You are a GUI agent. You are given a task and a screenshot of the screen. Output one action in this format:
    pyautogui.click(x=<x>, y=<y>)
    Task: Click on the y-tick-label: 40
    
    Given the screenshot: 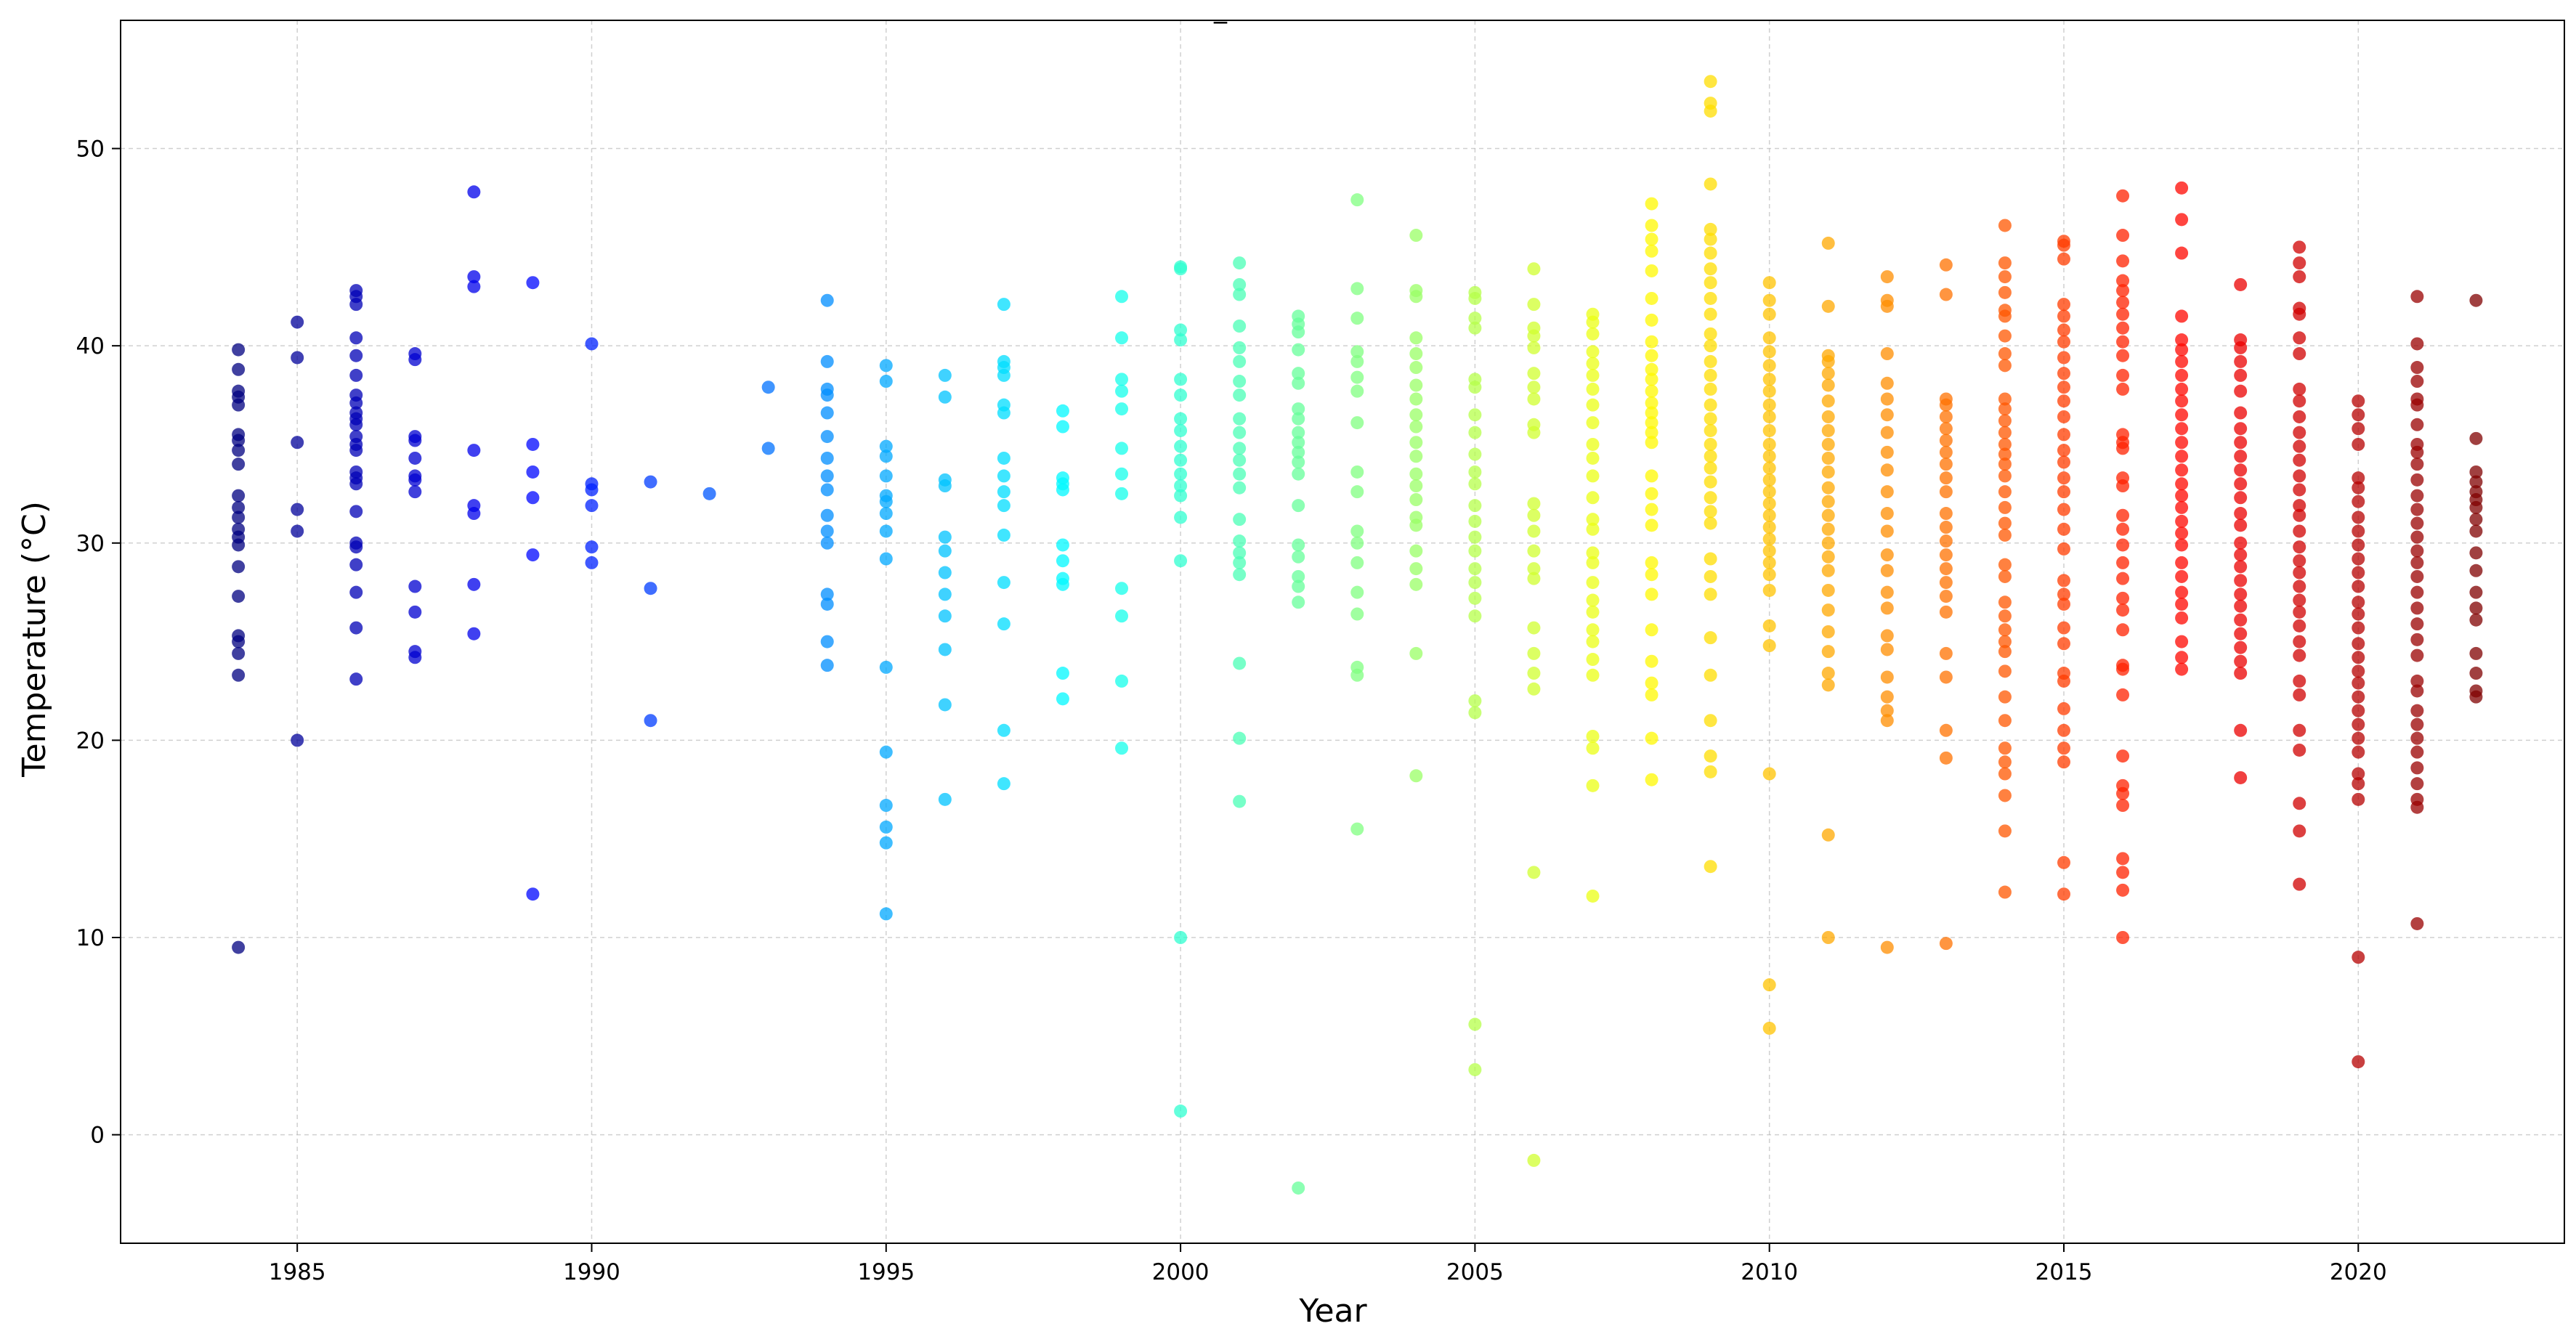 What is the action you would take?
    pyautogui.click(x=90, y=346)
    